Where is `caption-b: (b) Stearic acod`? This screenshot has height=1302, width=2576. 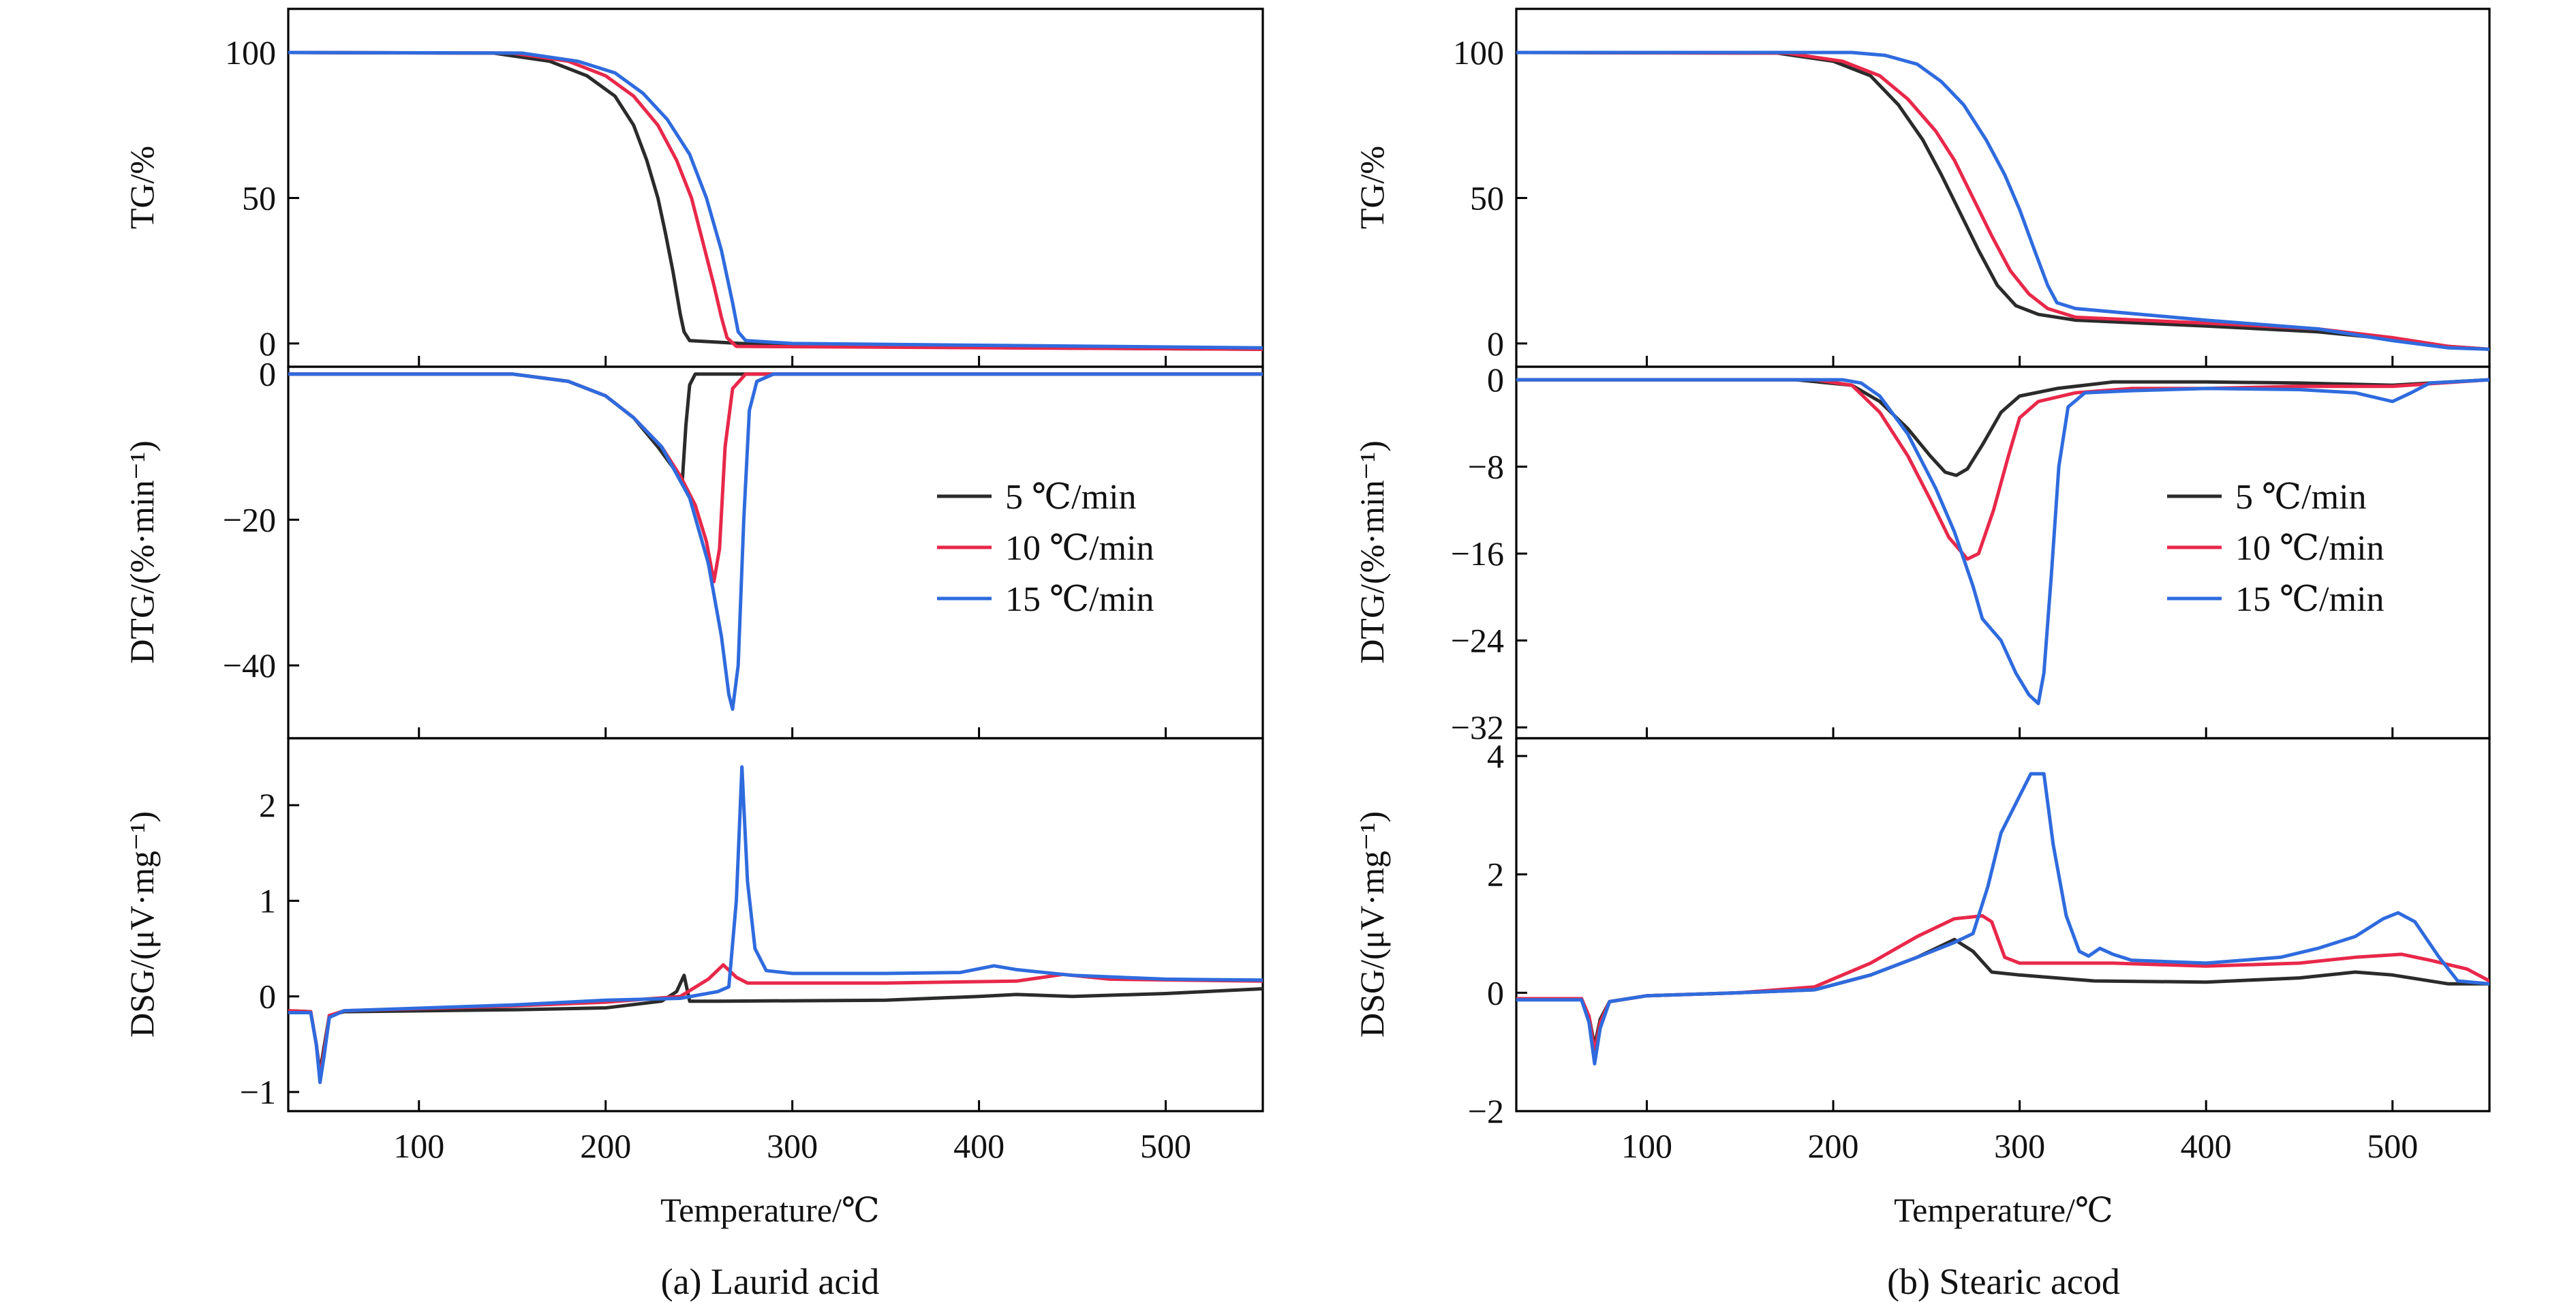 caption-b: (b) Stearic acod is located at coordinates (2003, 1281).